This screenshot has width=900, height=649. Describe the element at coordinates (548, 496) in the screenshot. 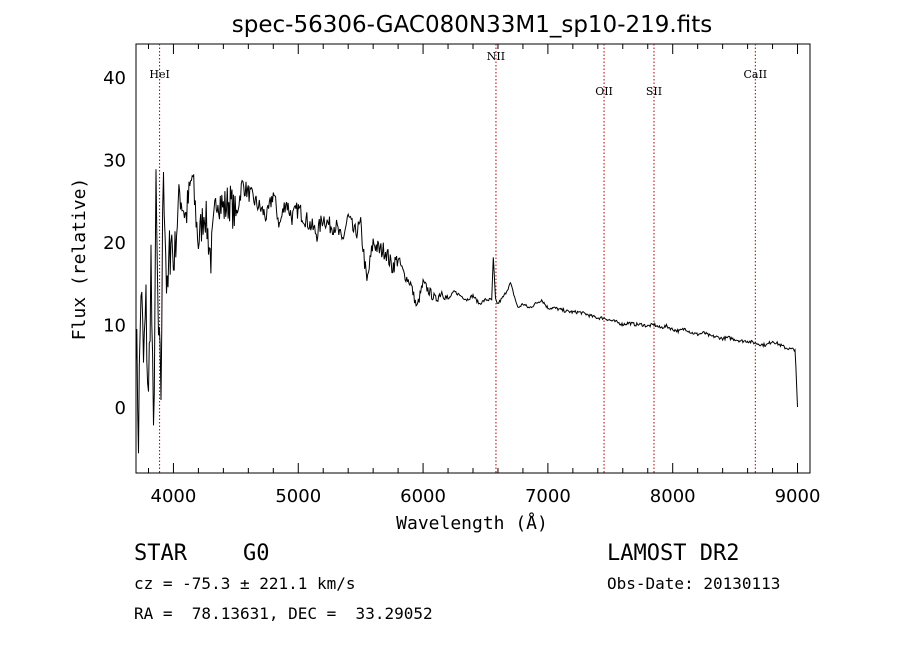

I see `x-tick-label: 7000` at that location.